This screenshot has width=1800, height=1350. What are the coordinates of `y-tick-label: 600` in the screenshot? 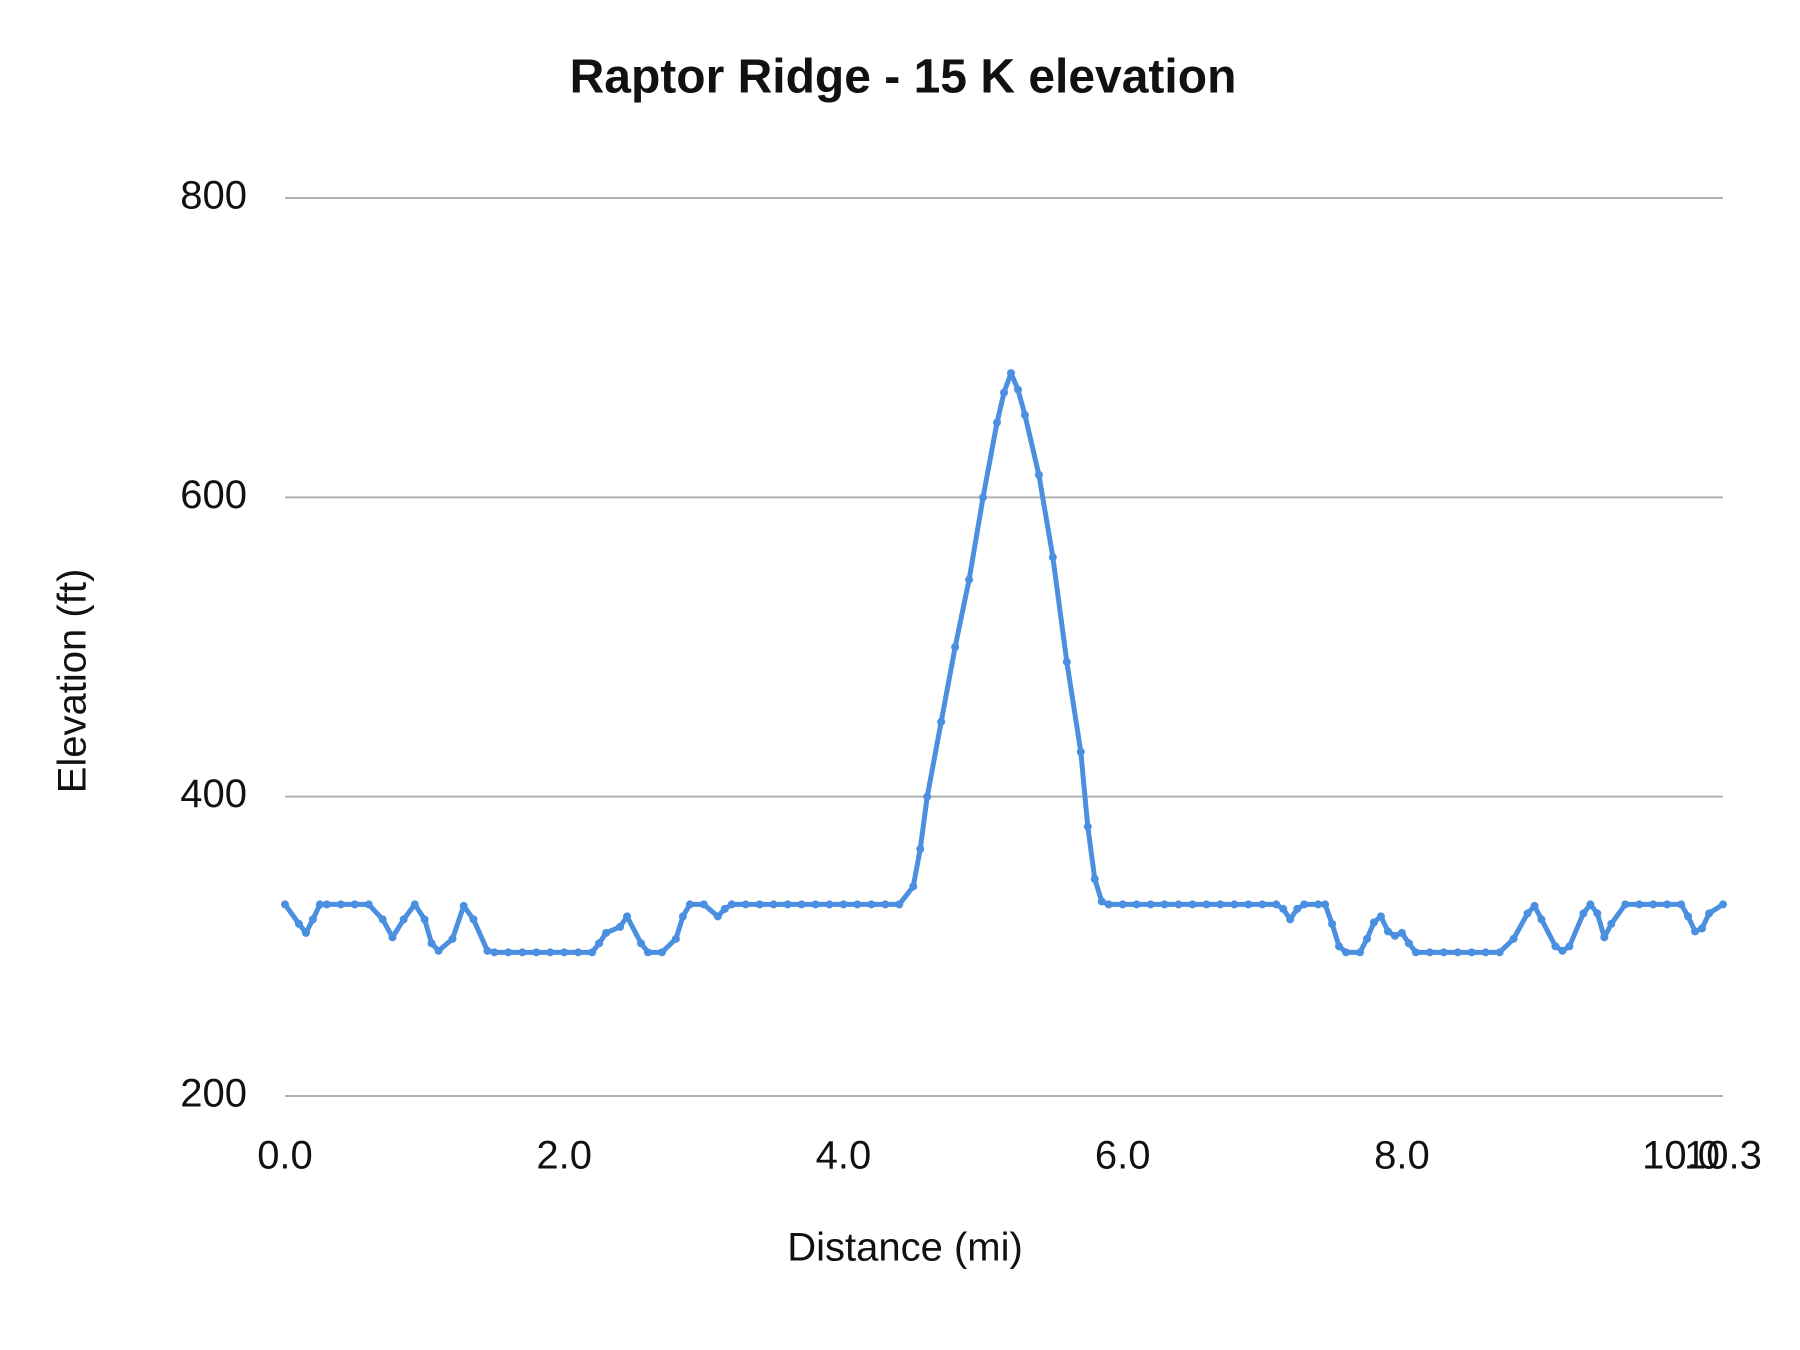 It's located at (213, 495).